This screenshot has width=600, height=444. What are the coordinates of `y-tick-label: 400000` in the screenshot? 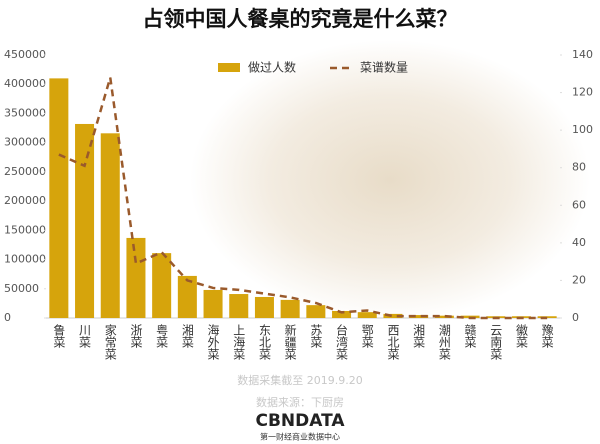 It's located at (25, 83).